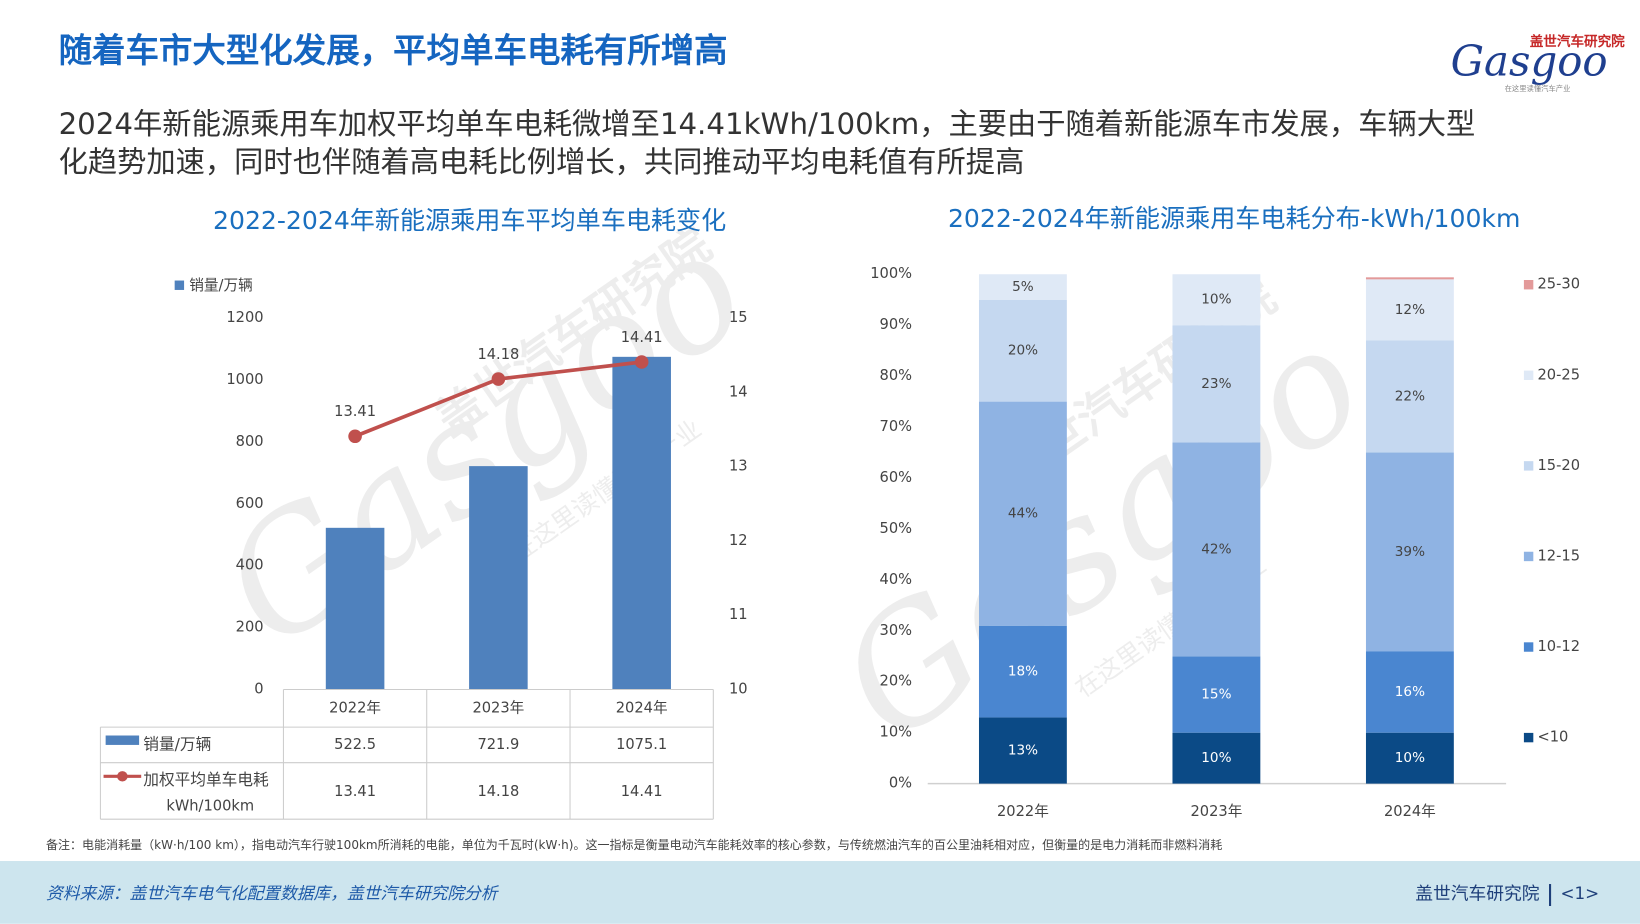  What do you see at coordinates (498, 354) in the screenshot?
I see `data-label: 14.18` at bounding box center [498, 354].